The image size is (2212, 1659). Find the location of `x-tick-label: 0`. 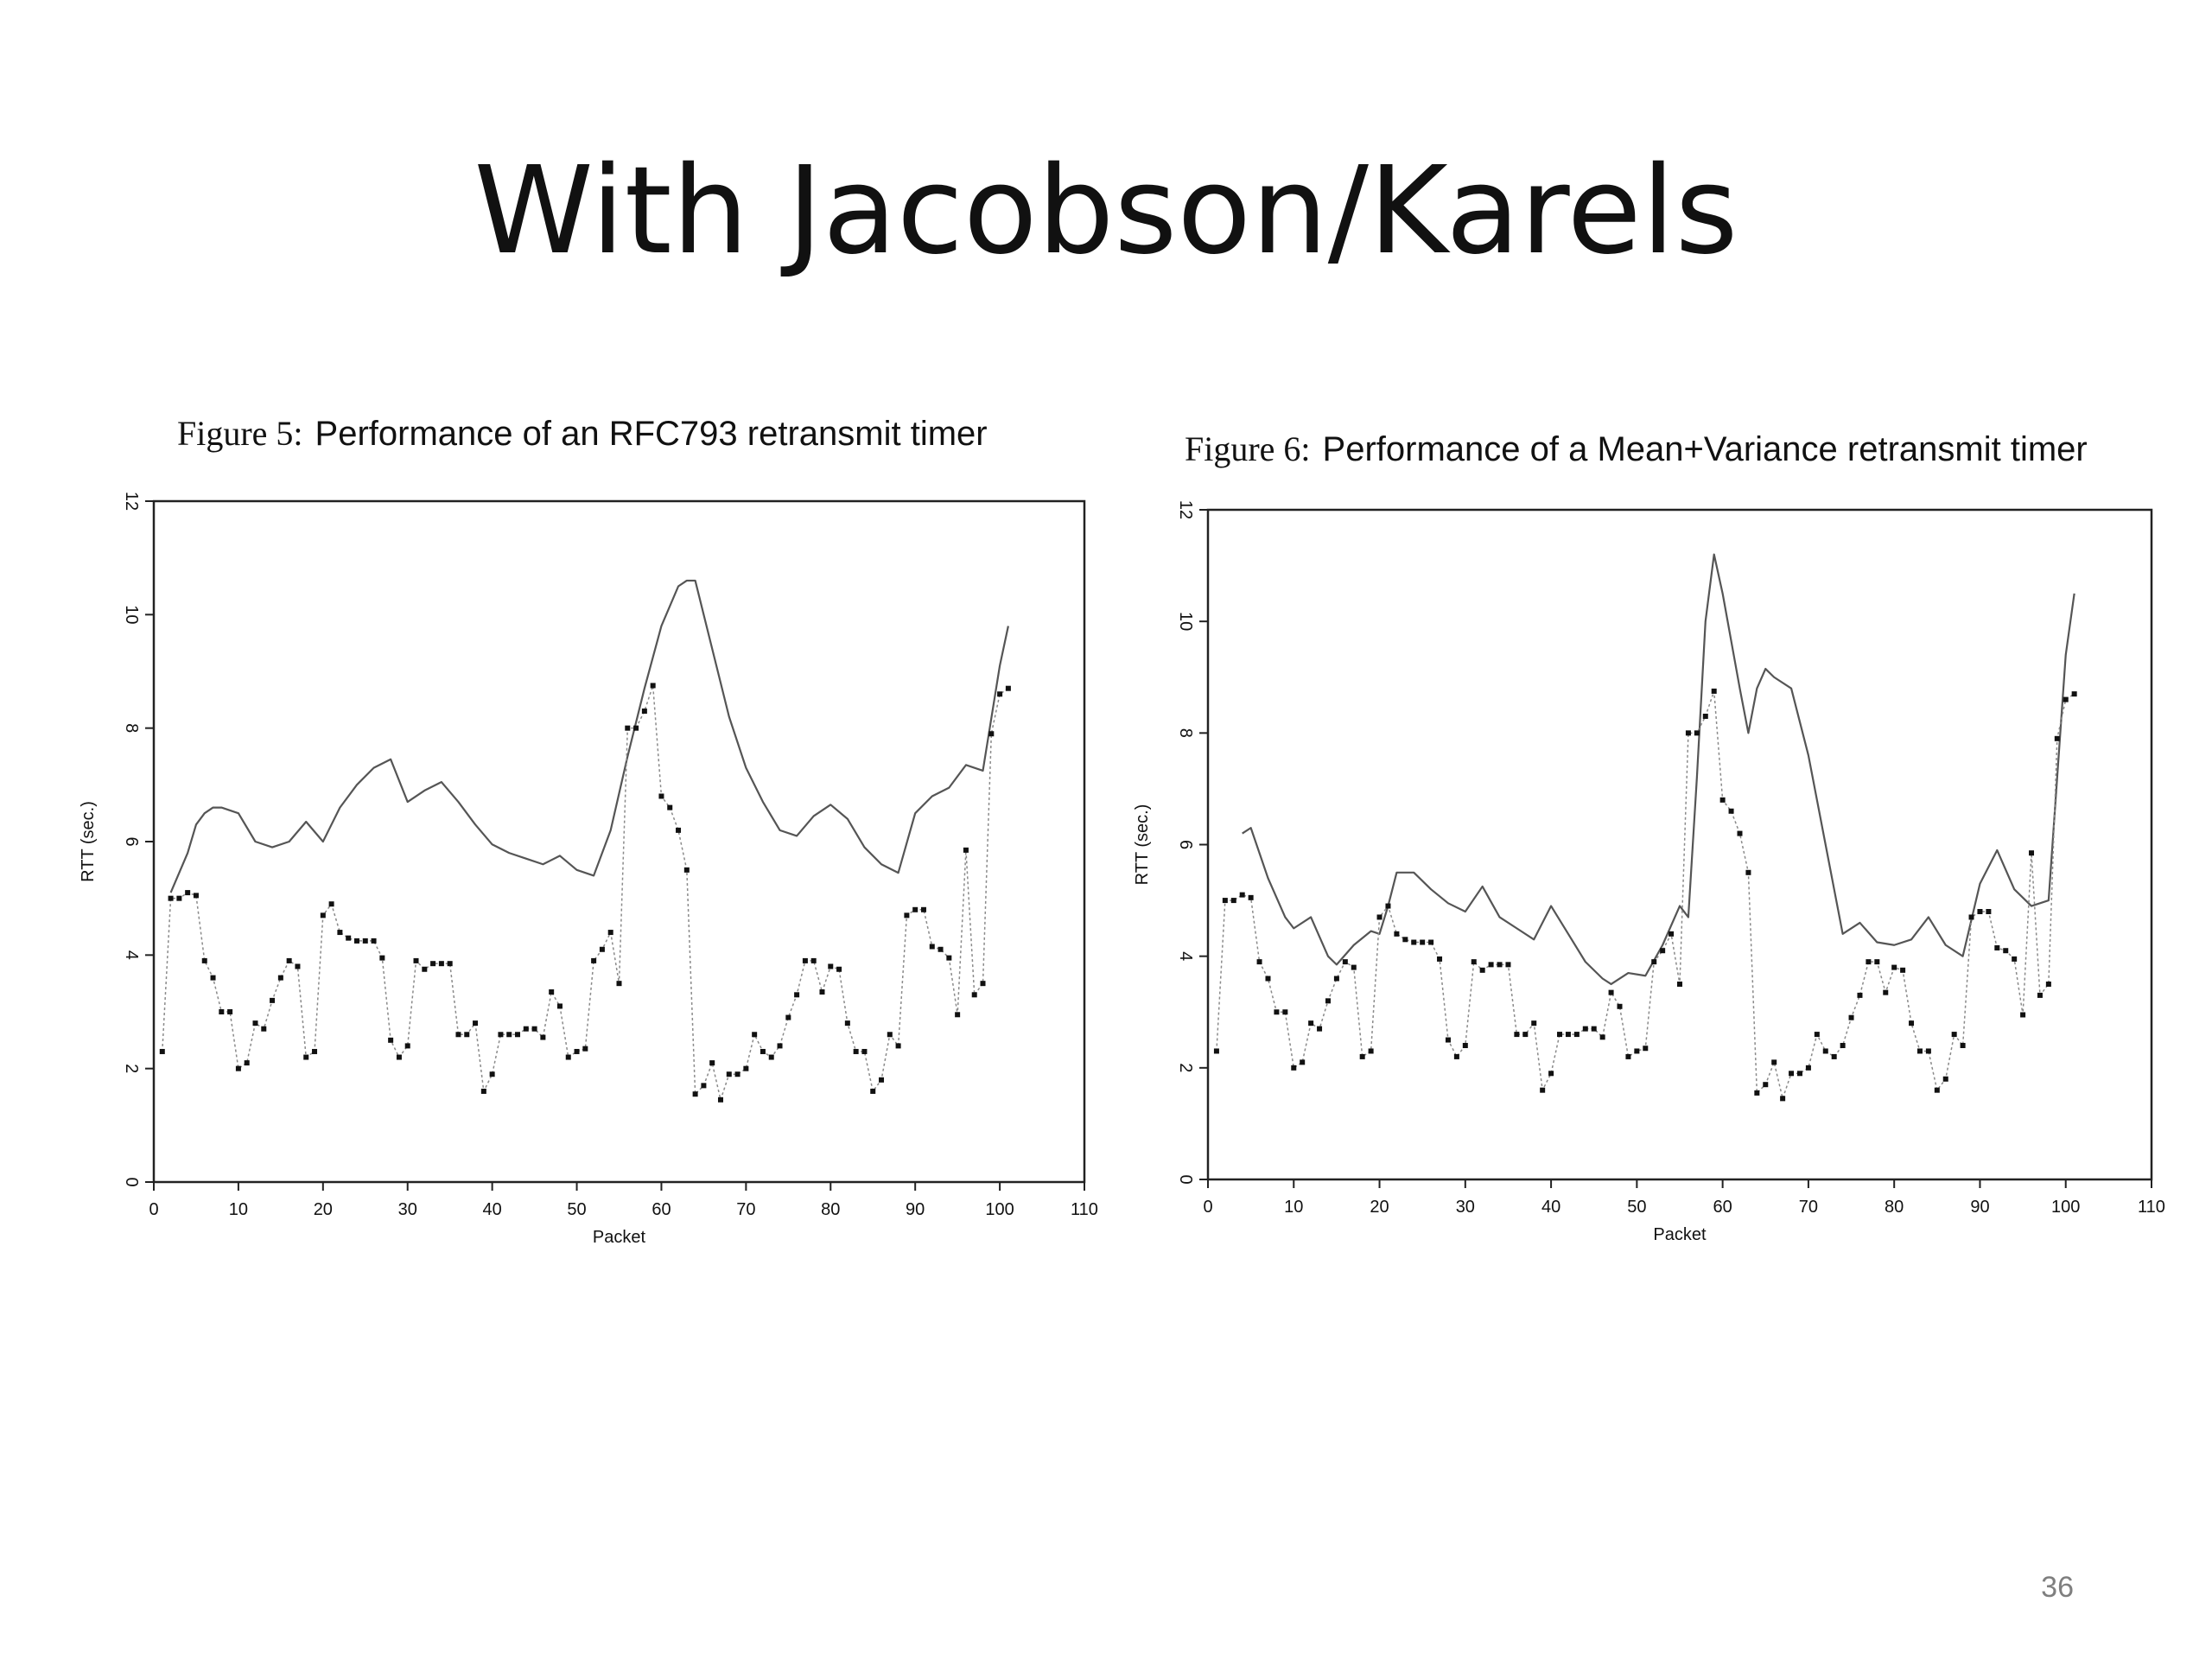

x-tick-label: 0 is located at coordinates (1207, 1207).